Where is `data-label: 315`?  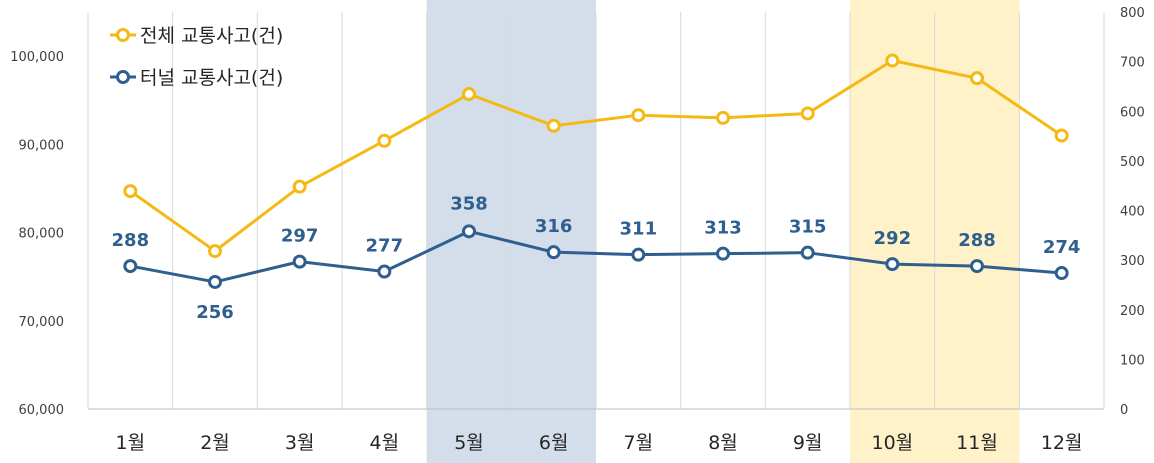
data-label: 315 is located at coordinates (808, 227).